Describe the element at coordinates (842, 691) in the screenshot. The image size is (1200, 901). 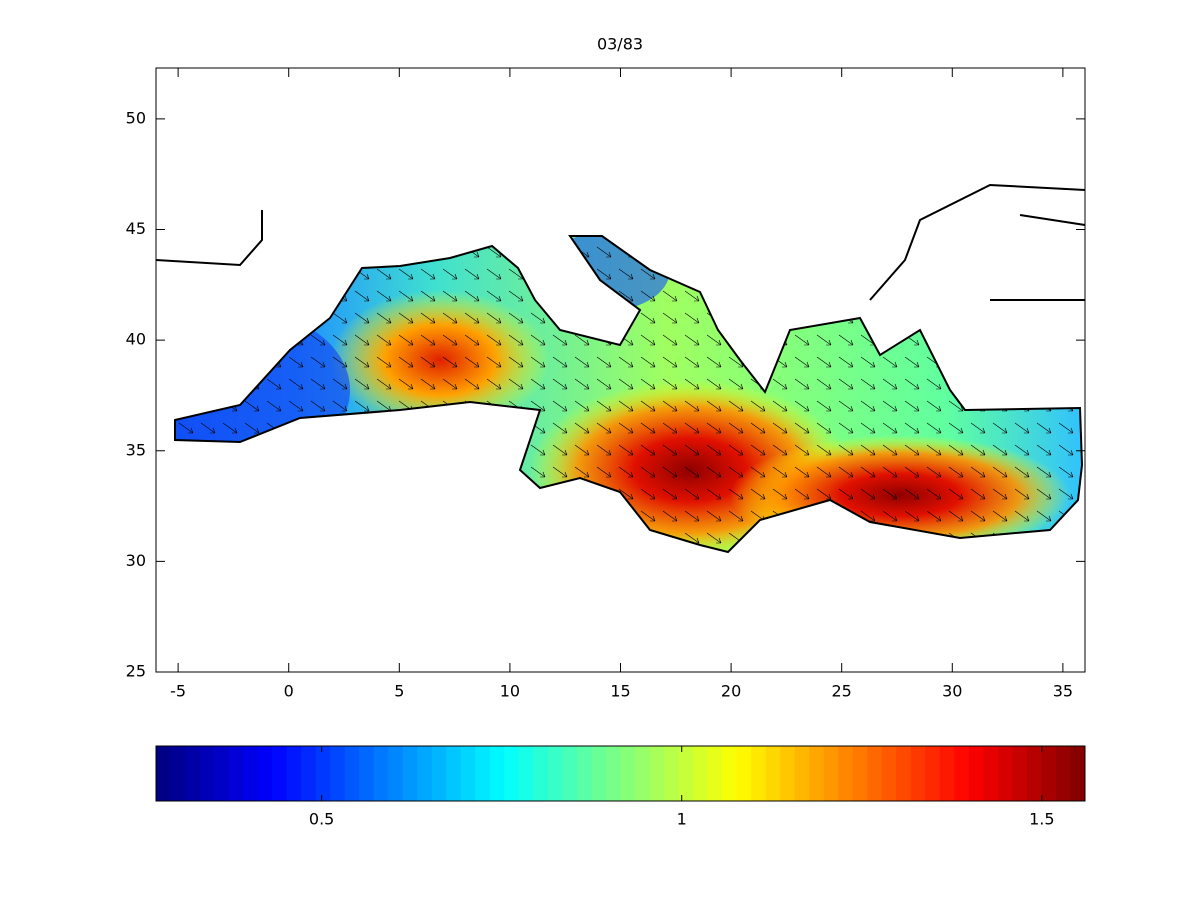
I see `x-tick-label: 25` at that location.